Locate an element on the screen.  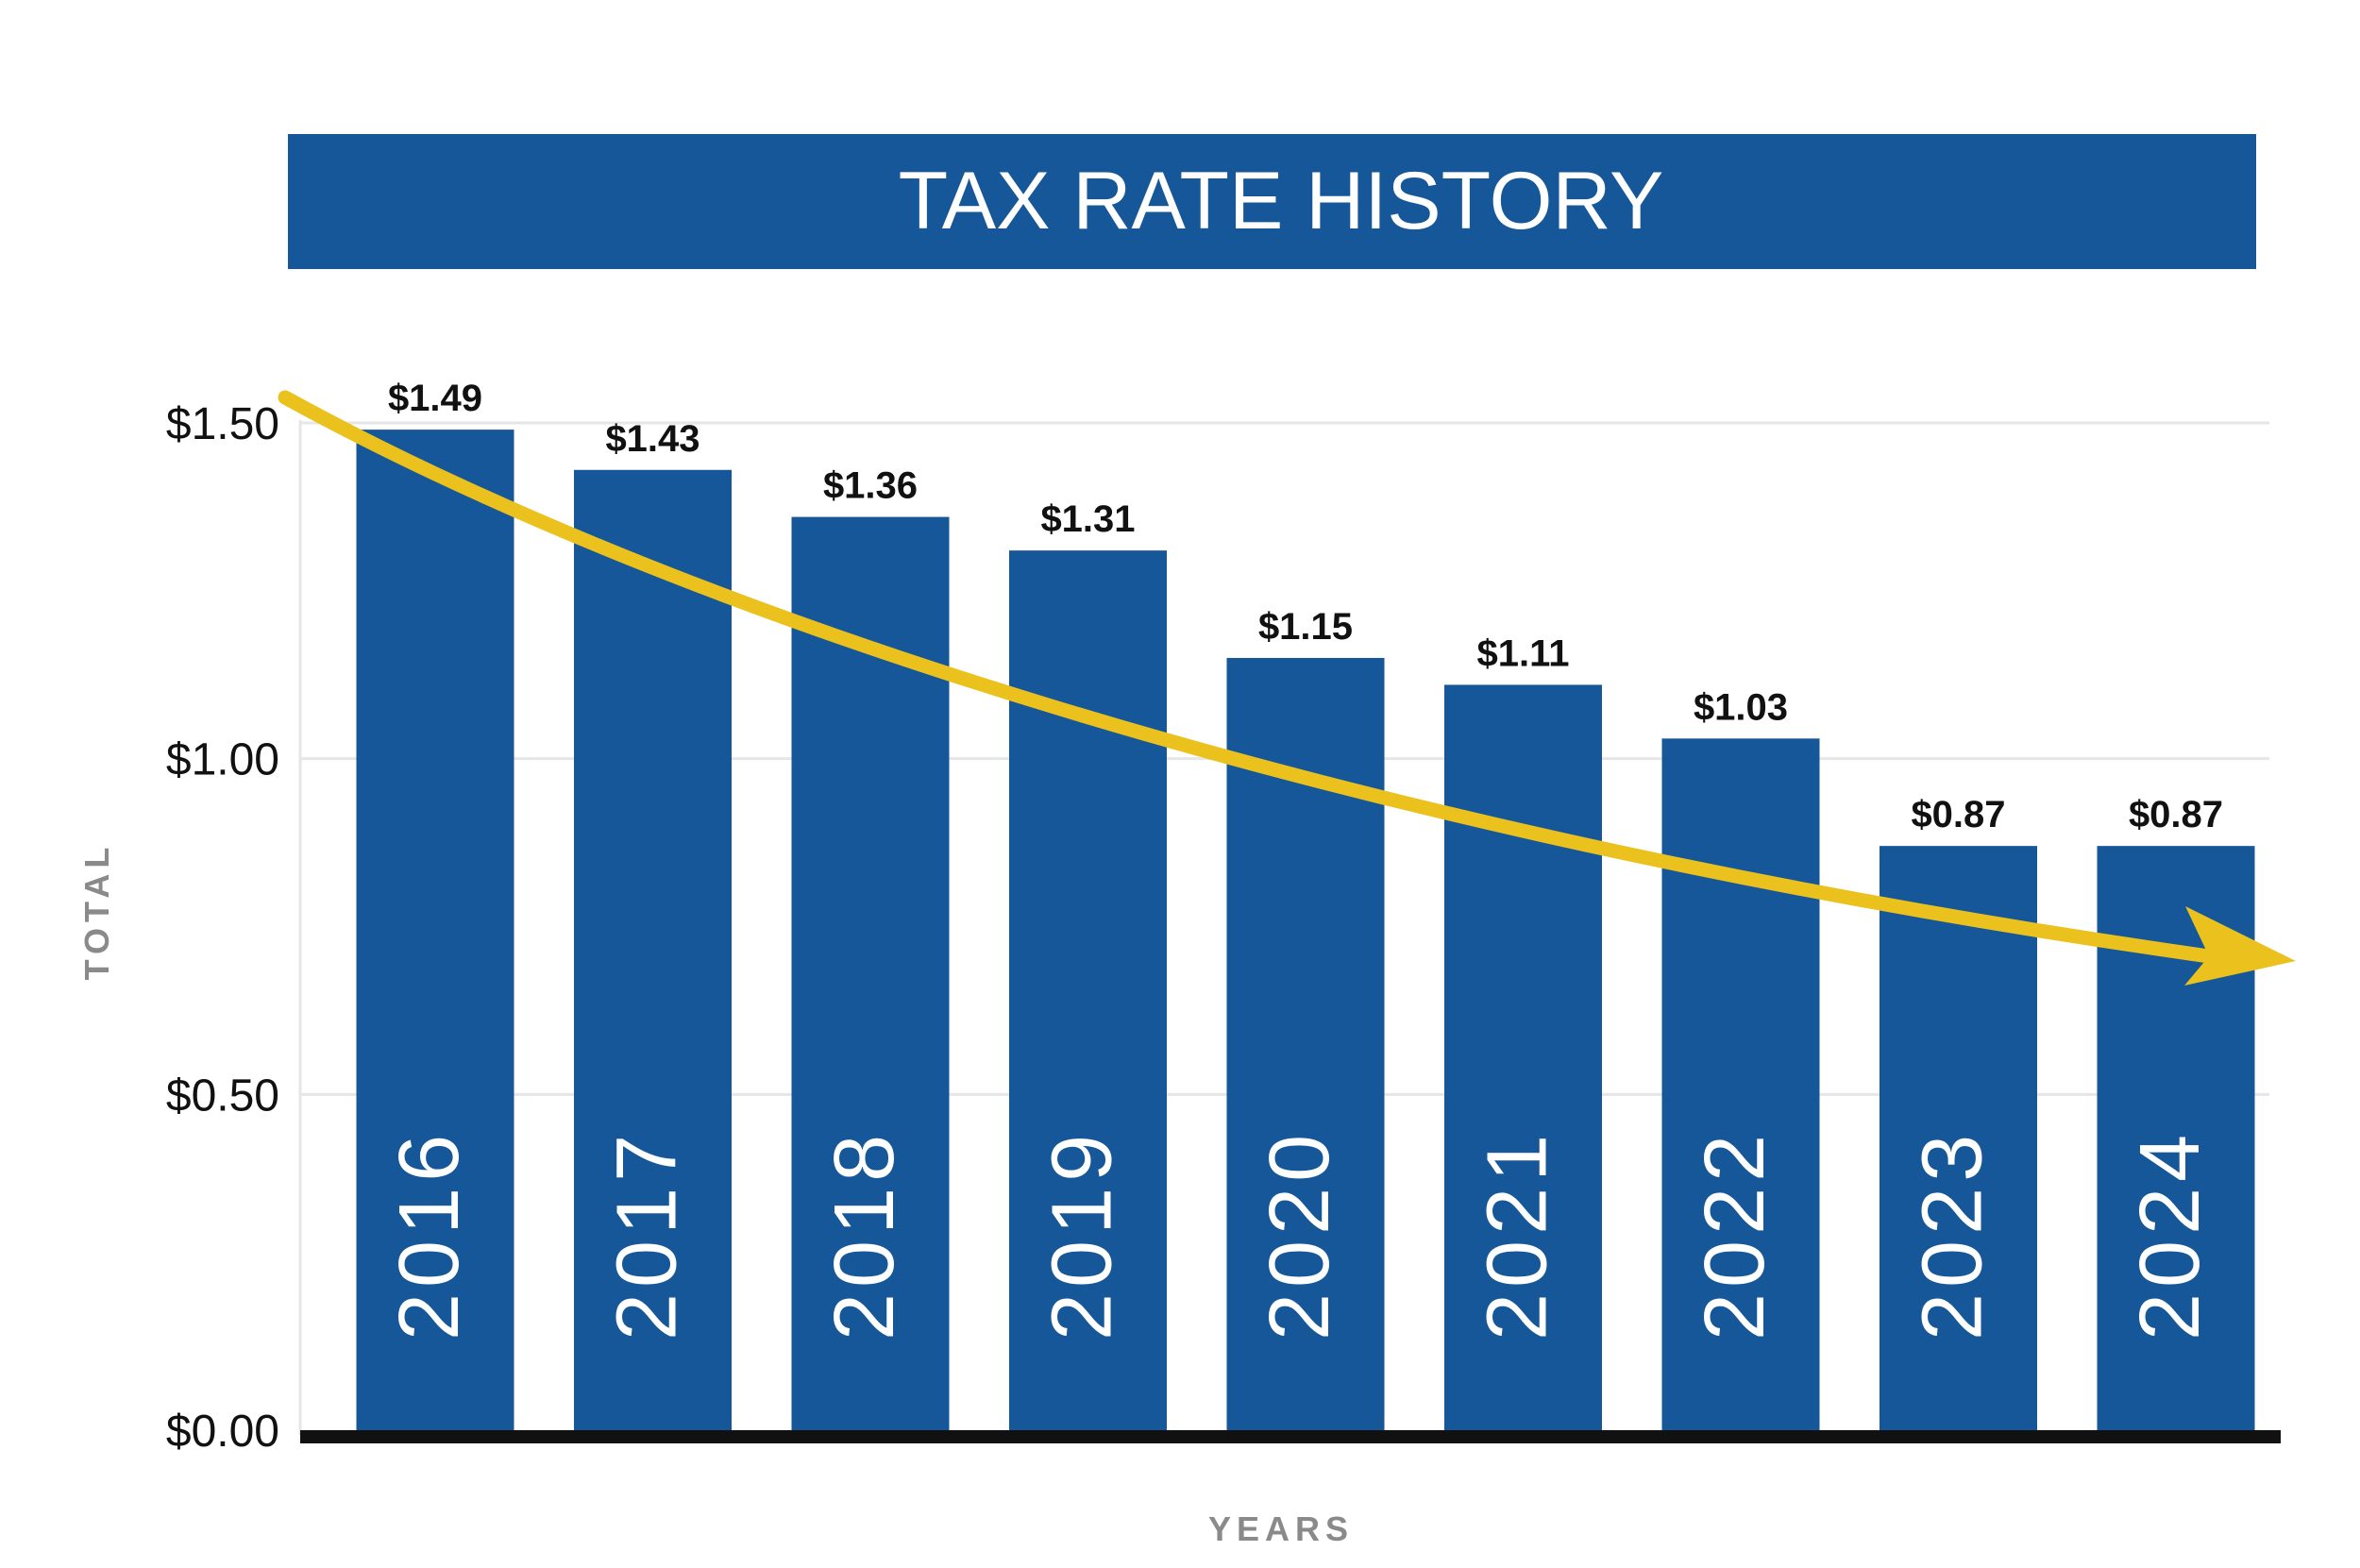
y-tick-label: $0.00 is located at coordinates (222, 1432).